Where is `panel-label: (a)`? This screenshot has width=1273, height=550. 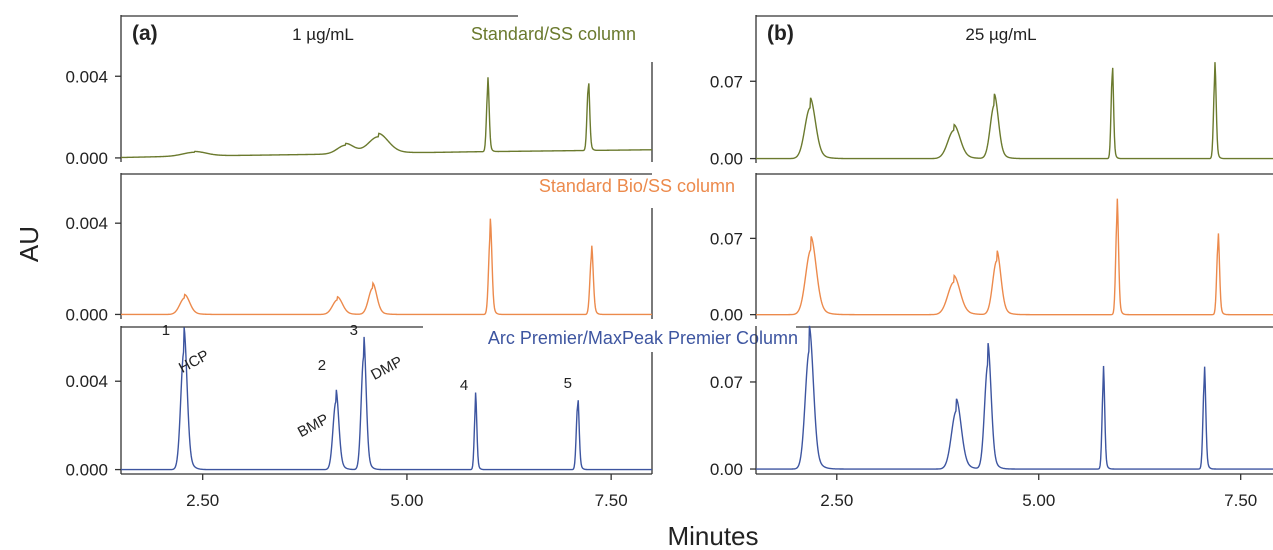 panel-label: (a) is located at coordinates (145, 33).